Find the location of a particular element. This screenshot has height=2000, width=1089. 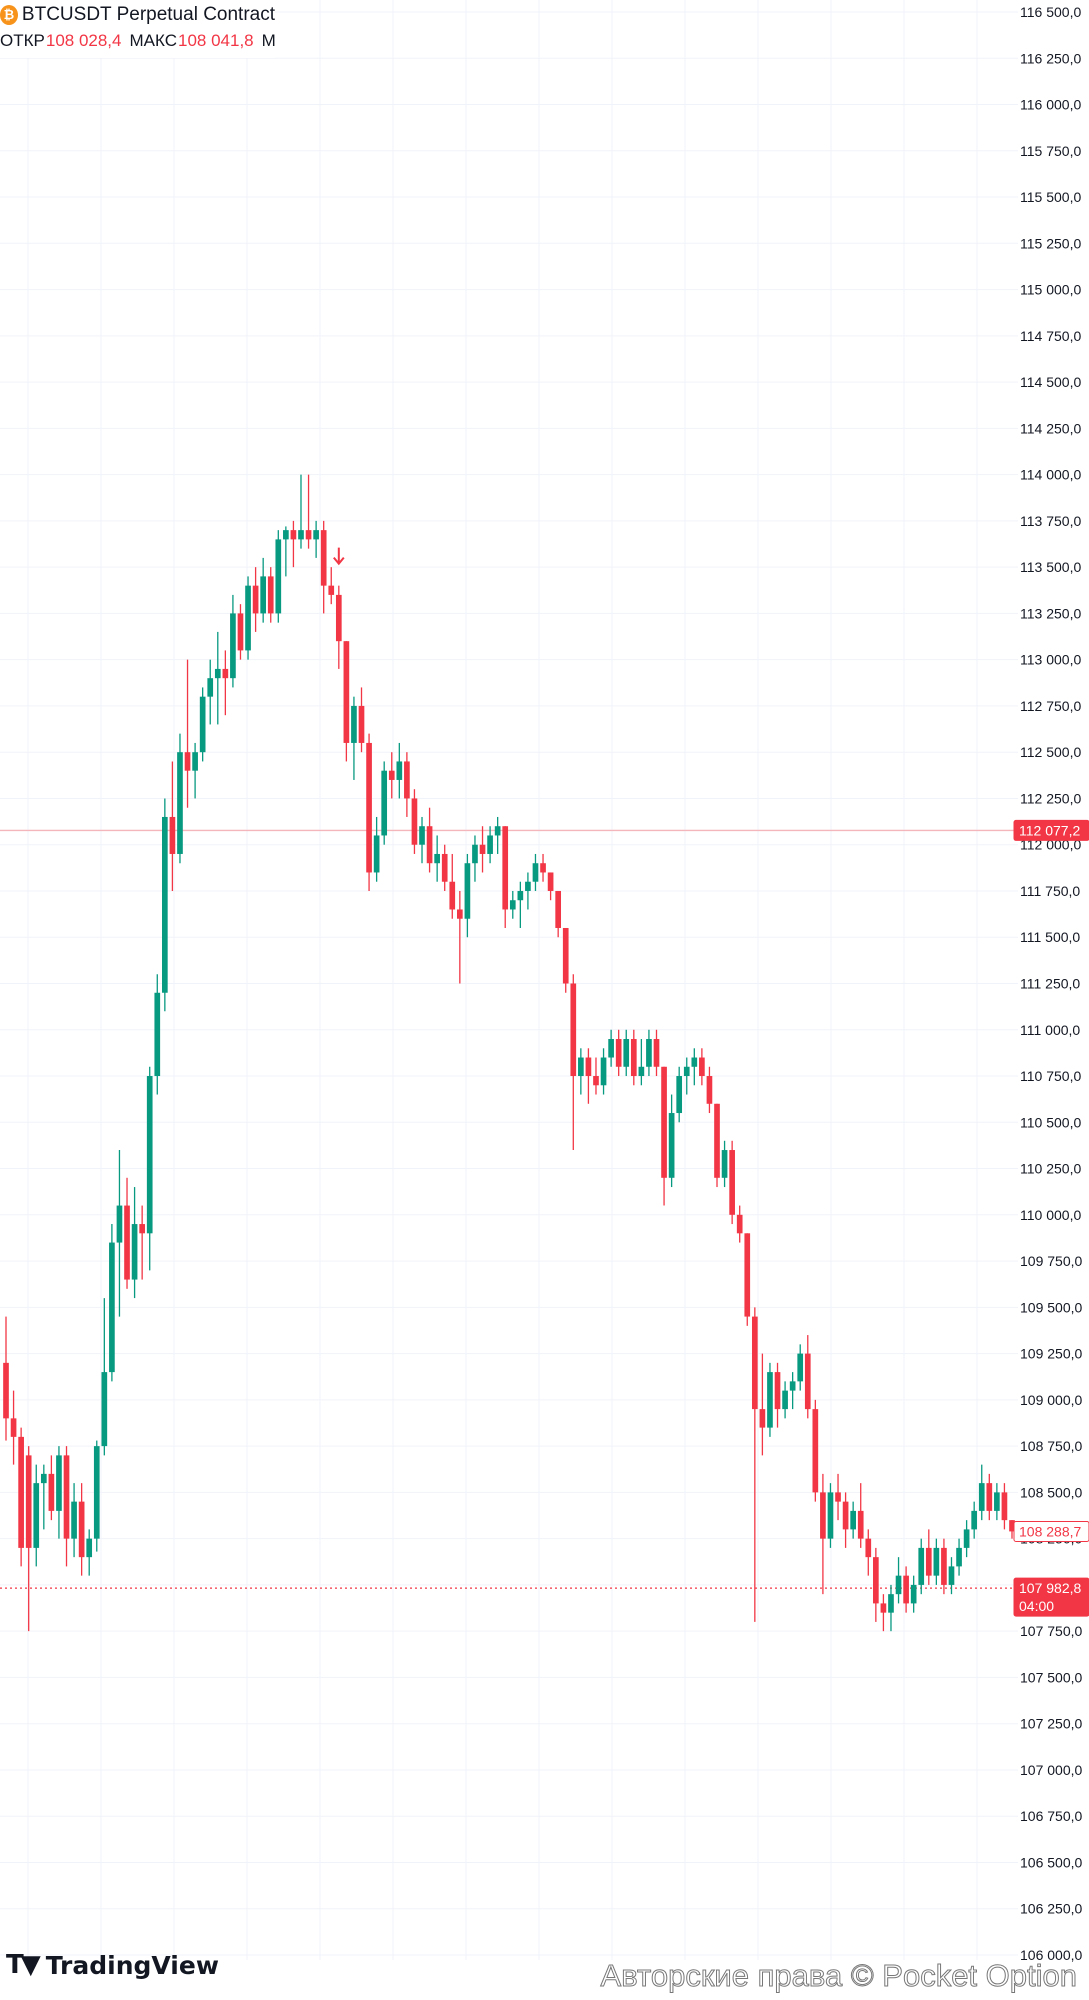

price-tick-label: 110 000,0 is located at coordinates (1050, 1215).